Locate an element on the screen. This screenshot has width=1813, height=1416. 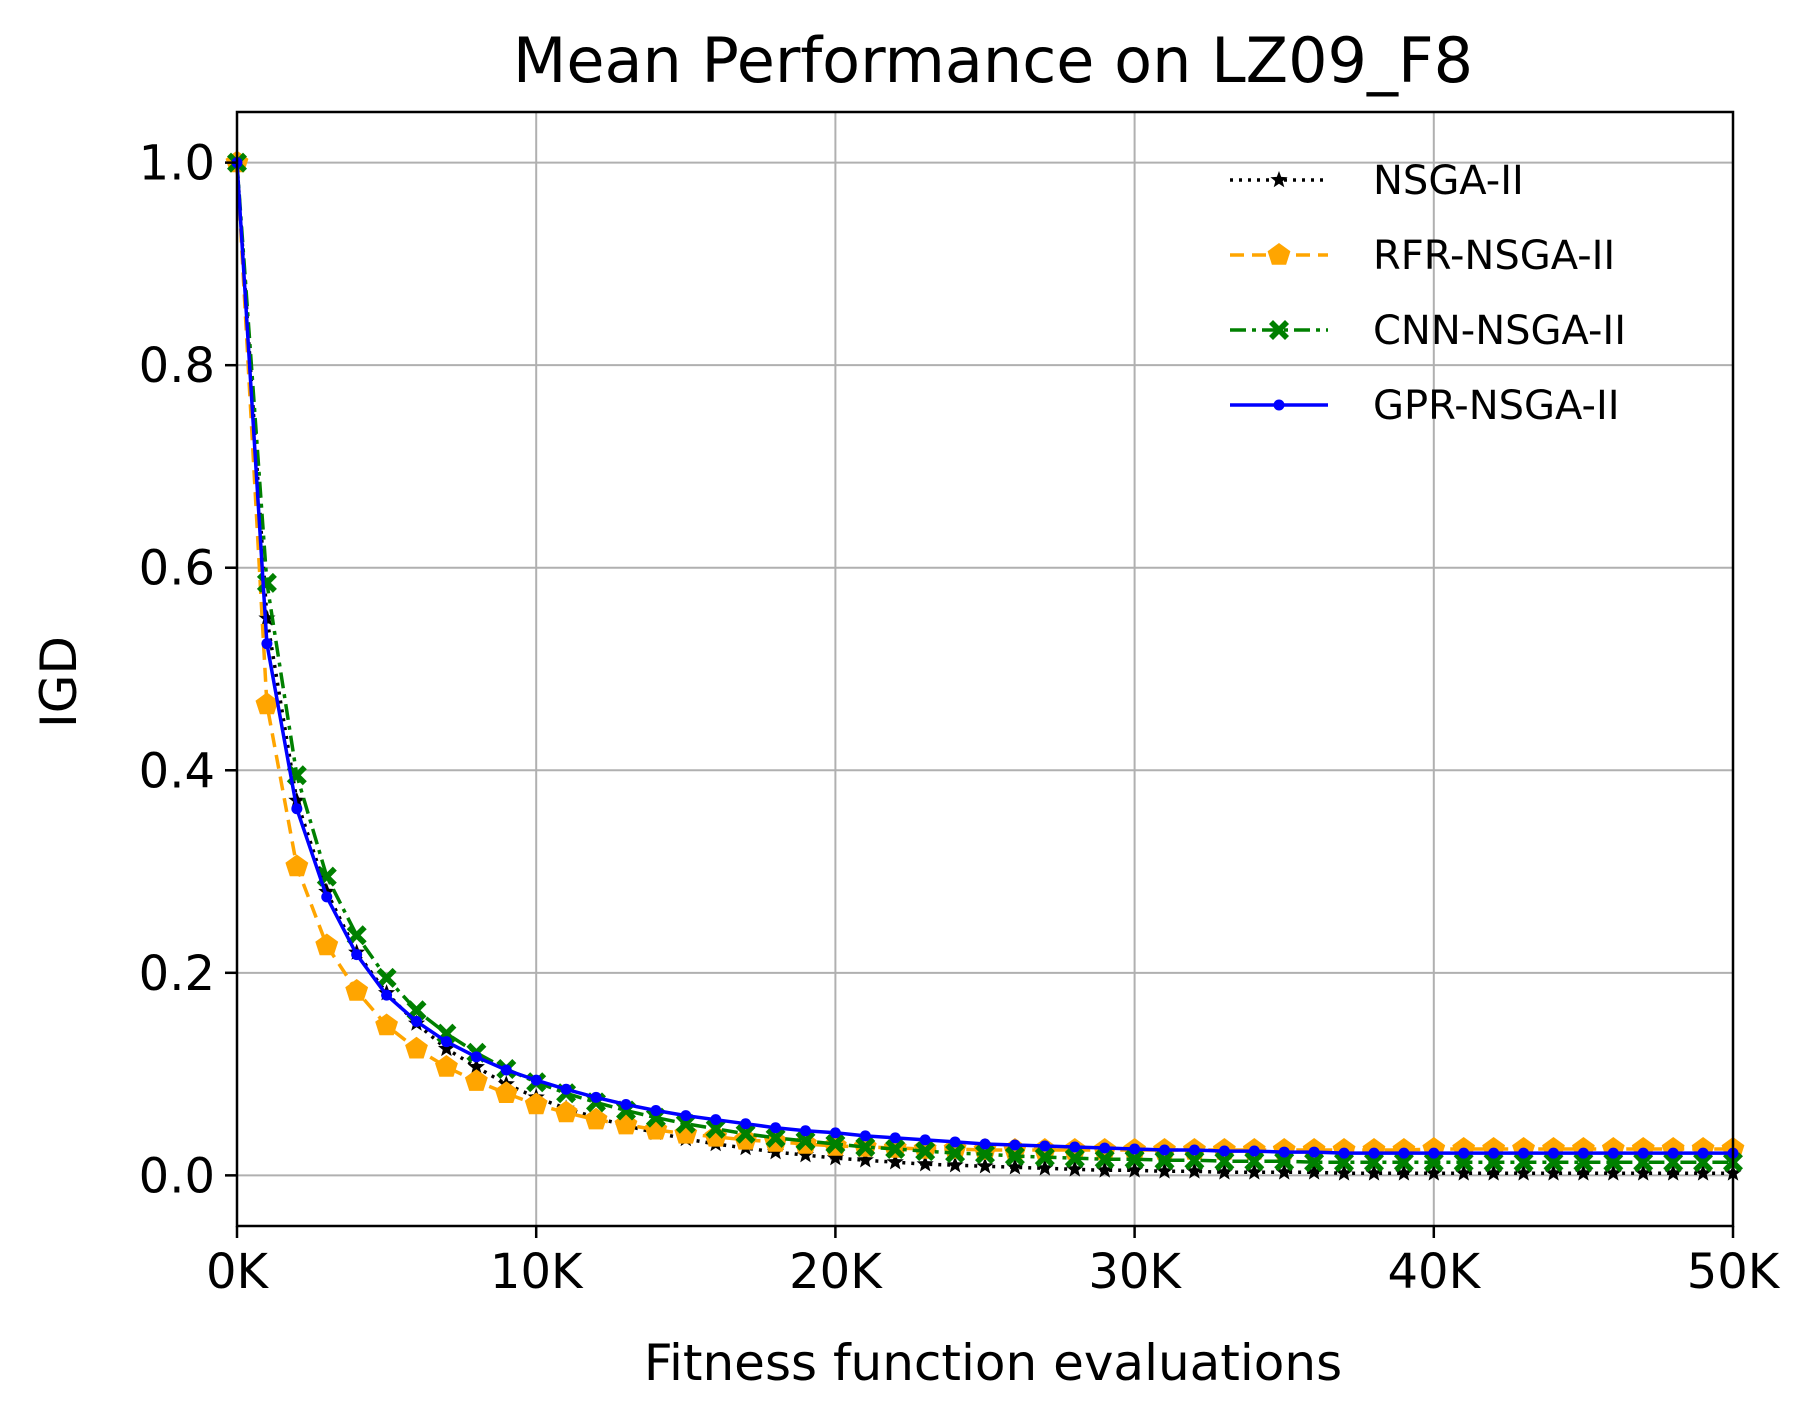
y-tick-label: 0.8 is located at coordinates (177, 366).